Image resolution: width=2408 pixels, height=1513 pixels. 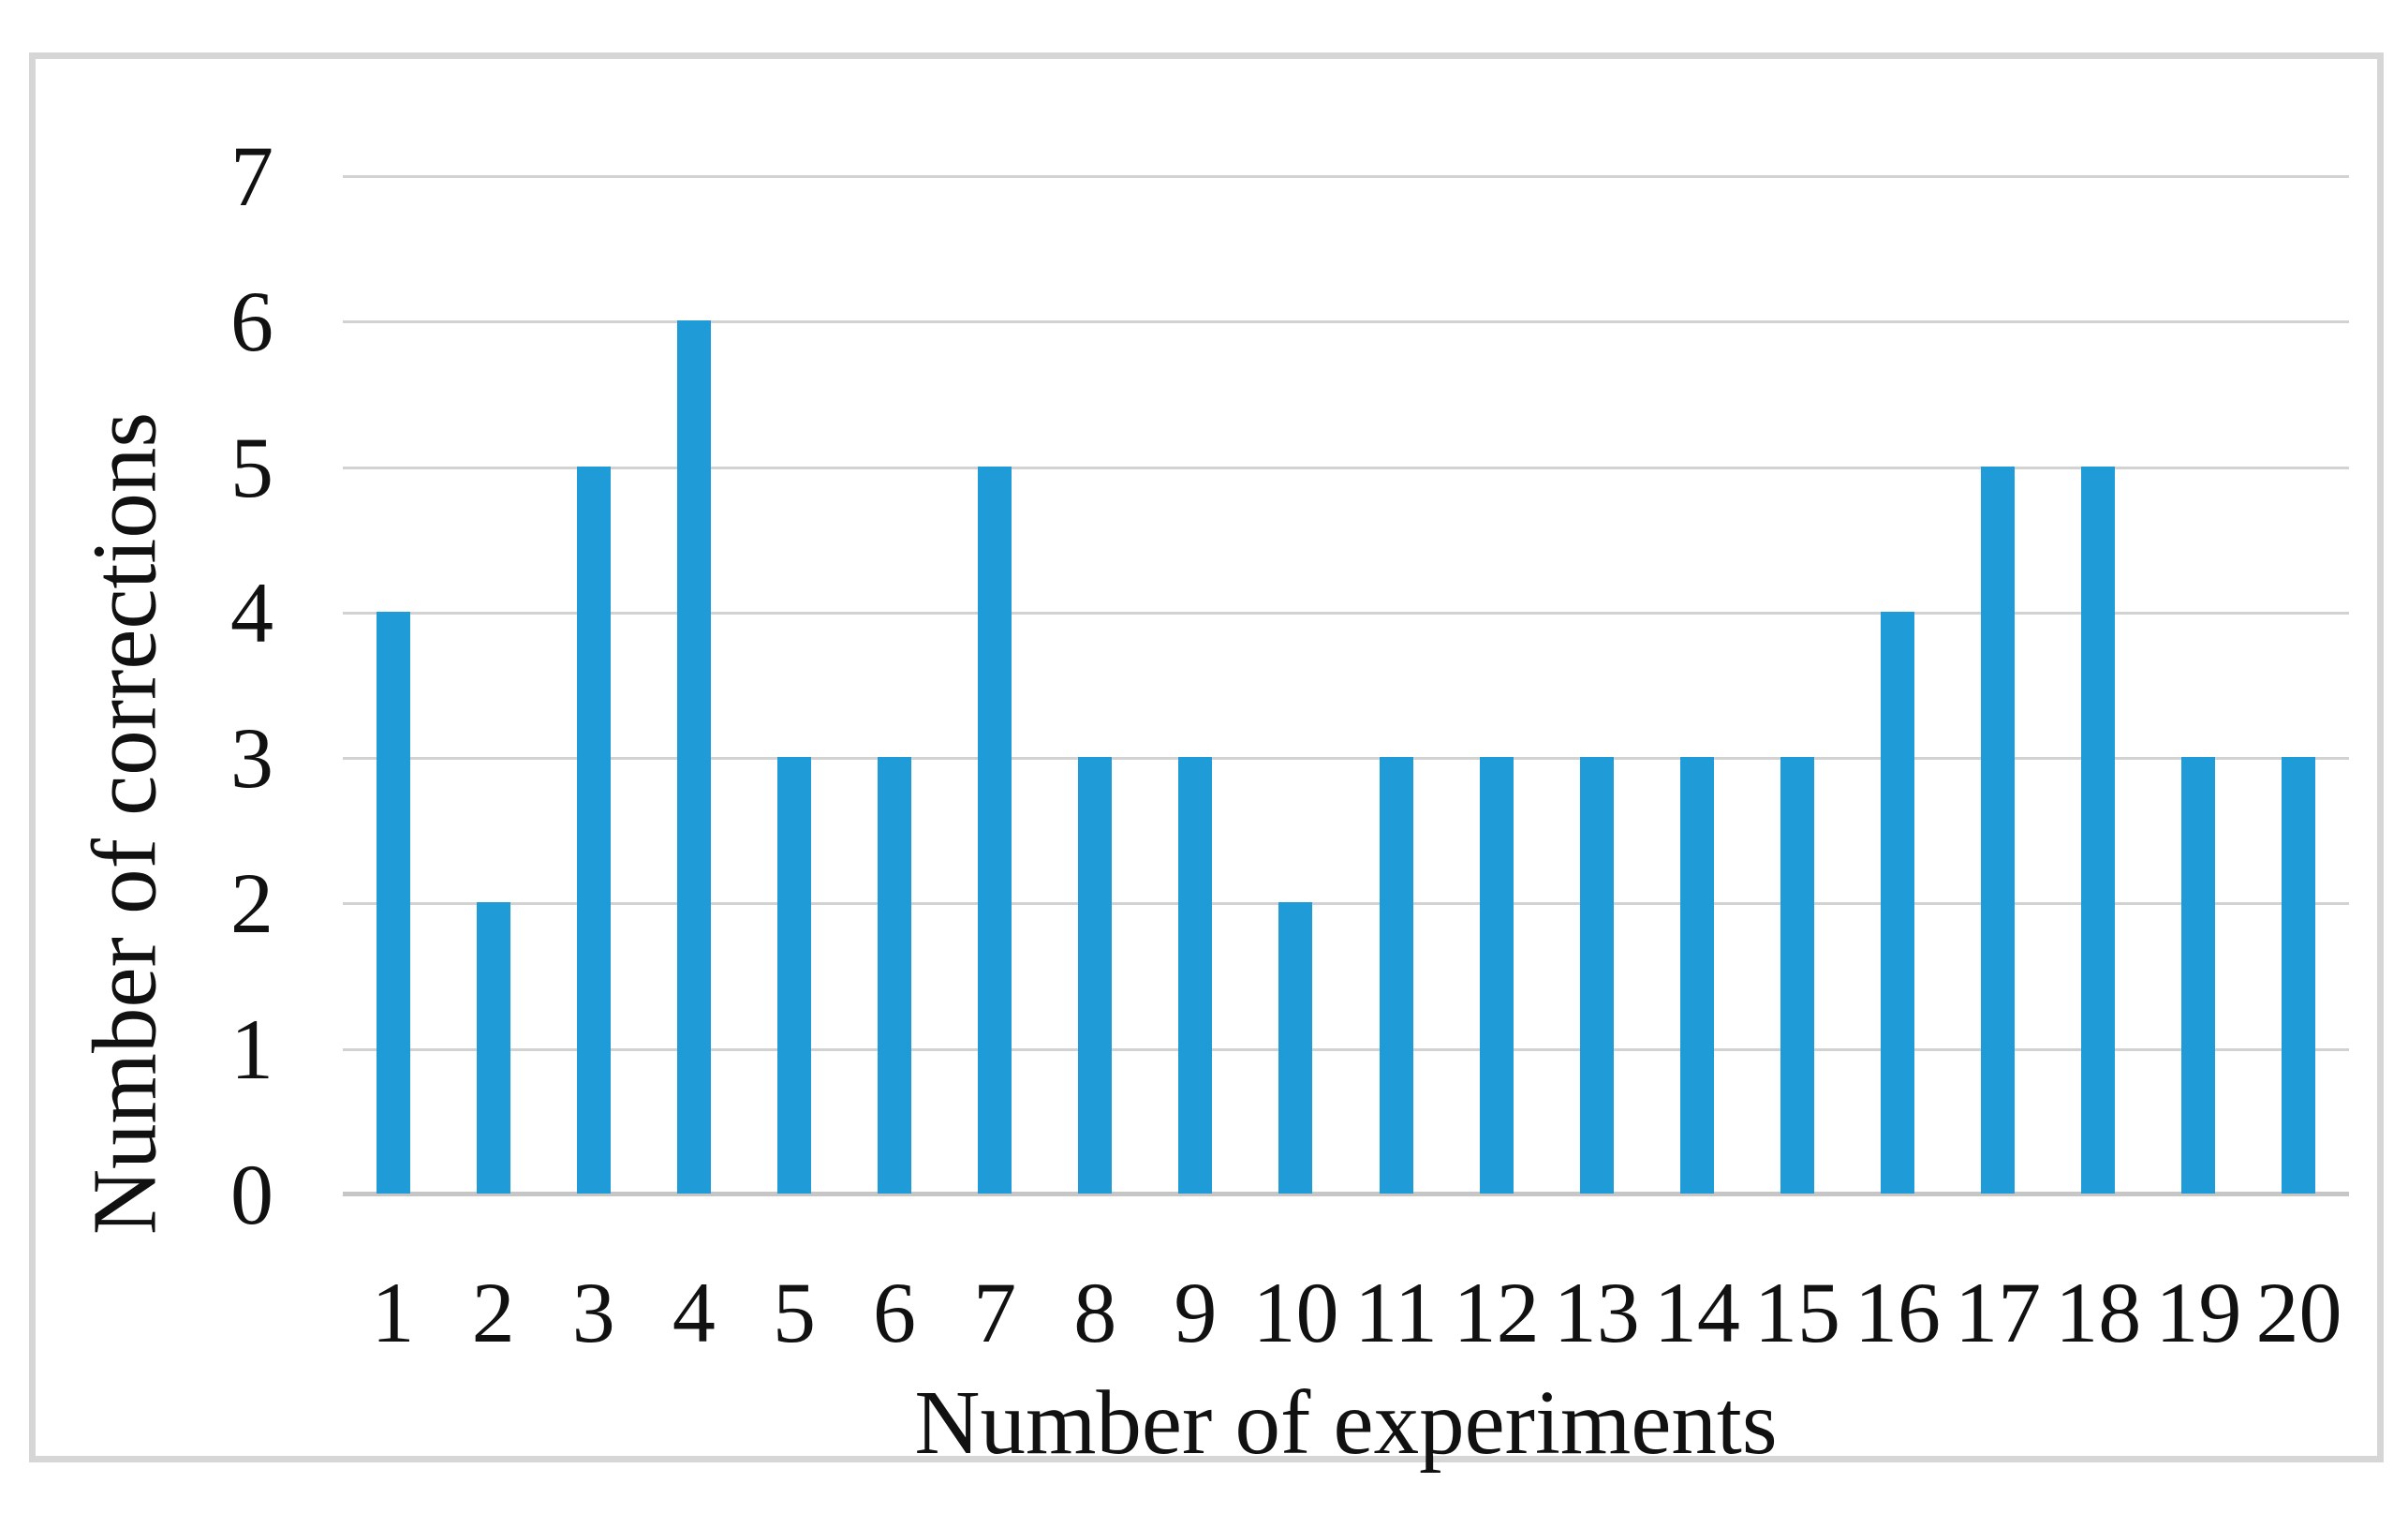 What do you see at coordinates (393, 1312) in the screenshot?
I see `x-tick-label: 1` at bounding box center [393, 1312].